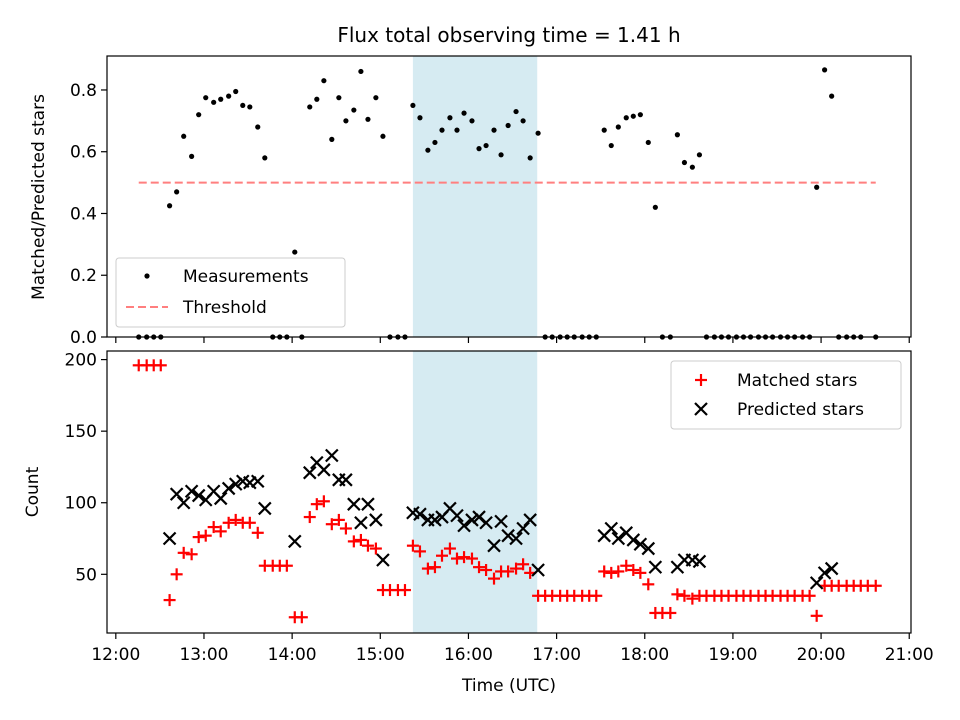 The height and width of the screenshot is (720, 960). I want to click on top-legend: Measurements Threshold, so click(230, 292).